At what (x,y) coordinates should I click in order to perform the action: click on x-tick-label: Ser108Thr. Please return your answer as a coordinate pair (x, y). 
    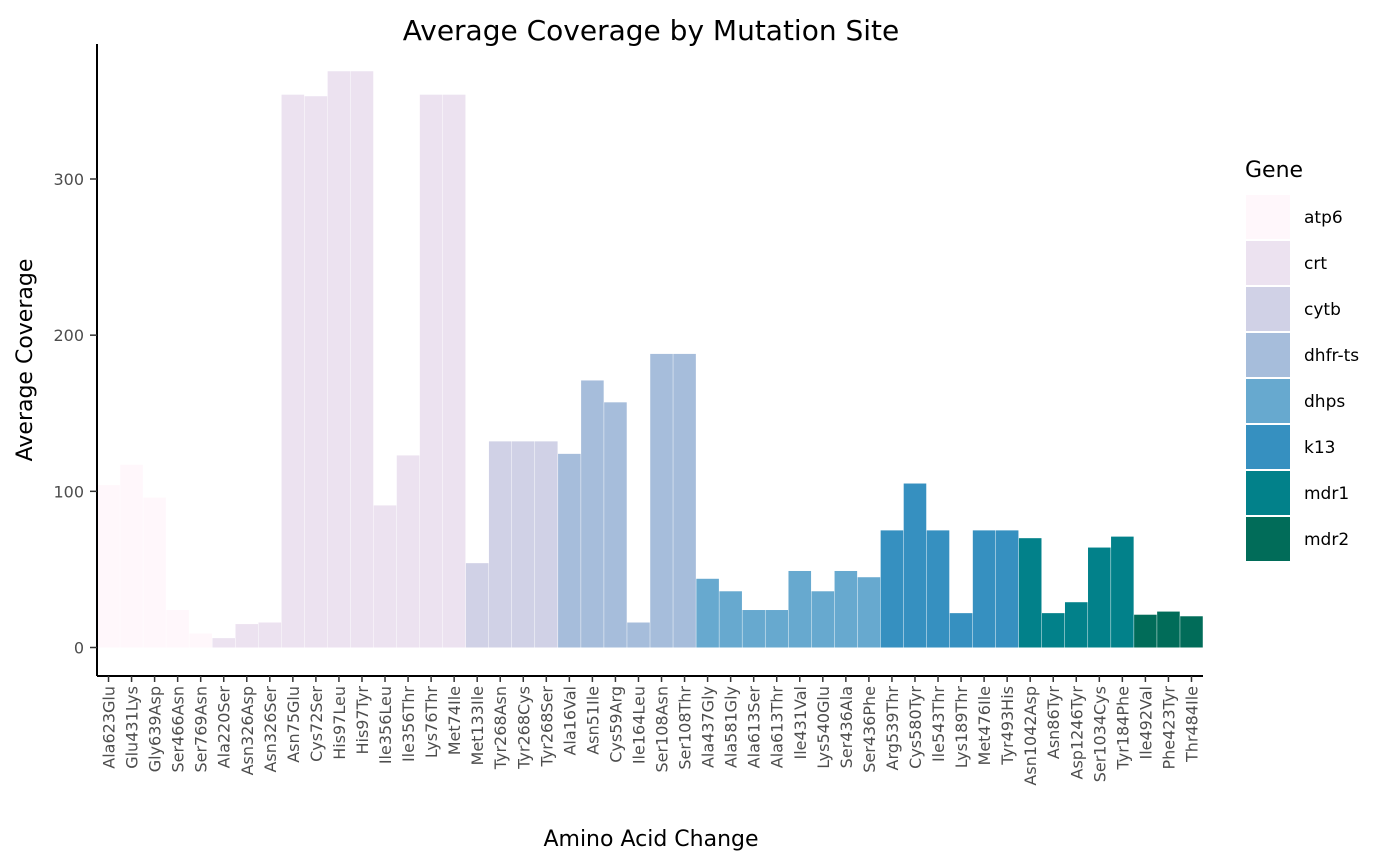
    Looking at the image, I should click on (685, 728).